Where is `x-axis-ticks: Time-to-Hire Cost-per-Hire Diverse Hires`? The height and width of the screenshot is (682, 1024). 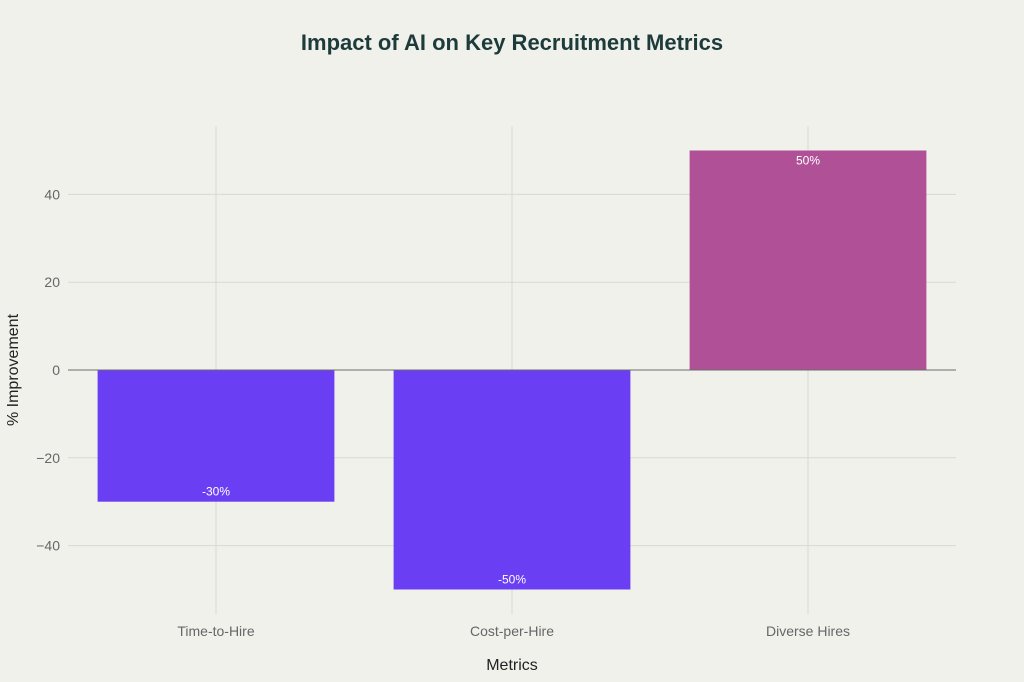 x-axis-ticks: Time-to-Hire Cost-per-Hire Diverse Hires is located at coordinates (513, 631).